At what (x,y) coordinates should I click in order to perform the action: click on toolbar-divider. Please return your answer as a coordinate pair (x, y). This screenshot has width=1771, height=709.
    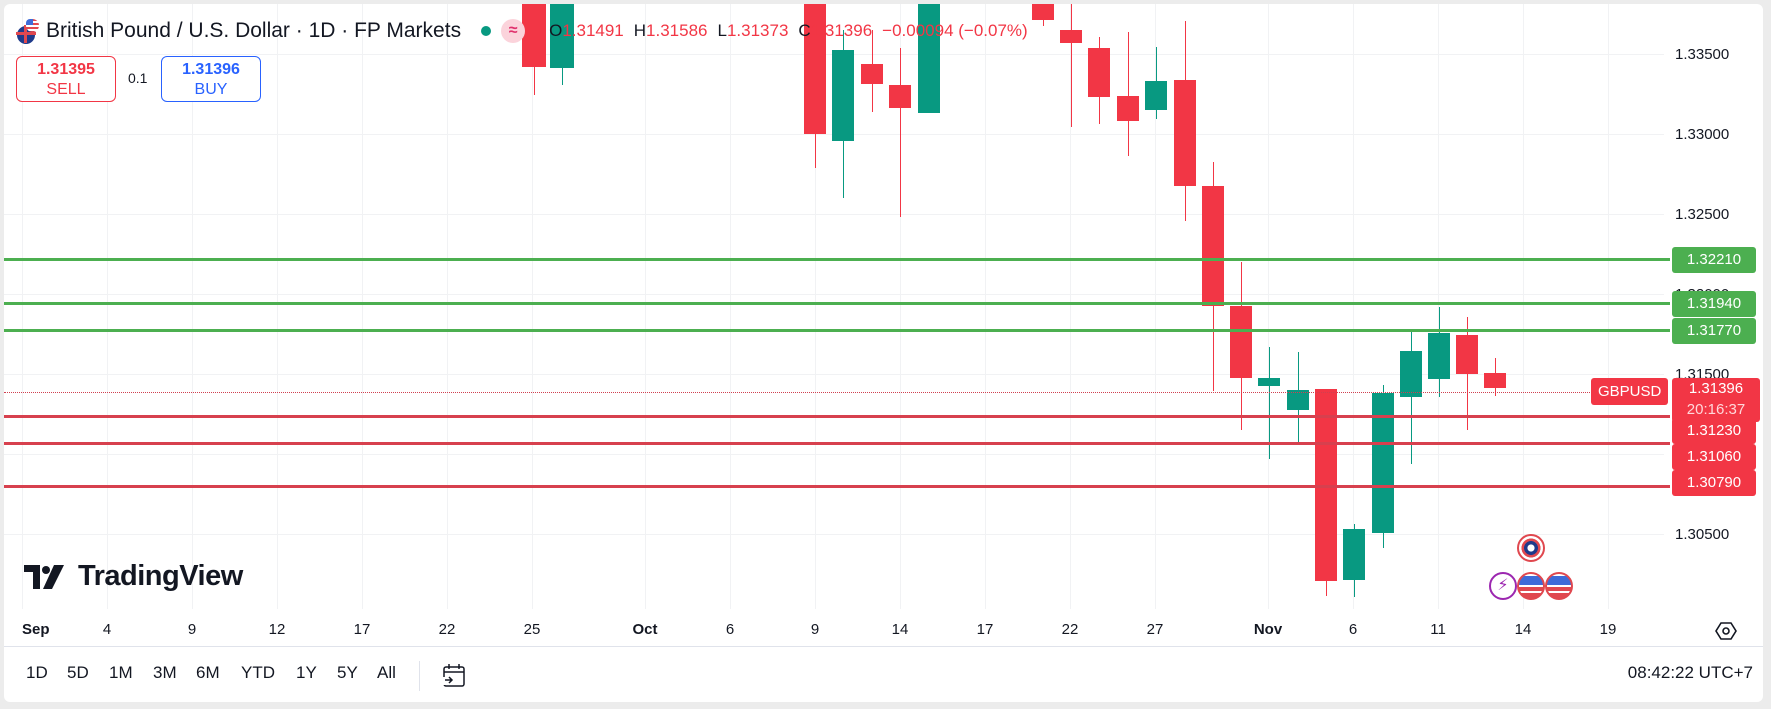
    Looking at the image, I should click on (883, 646).